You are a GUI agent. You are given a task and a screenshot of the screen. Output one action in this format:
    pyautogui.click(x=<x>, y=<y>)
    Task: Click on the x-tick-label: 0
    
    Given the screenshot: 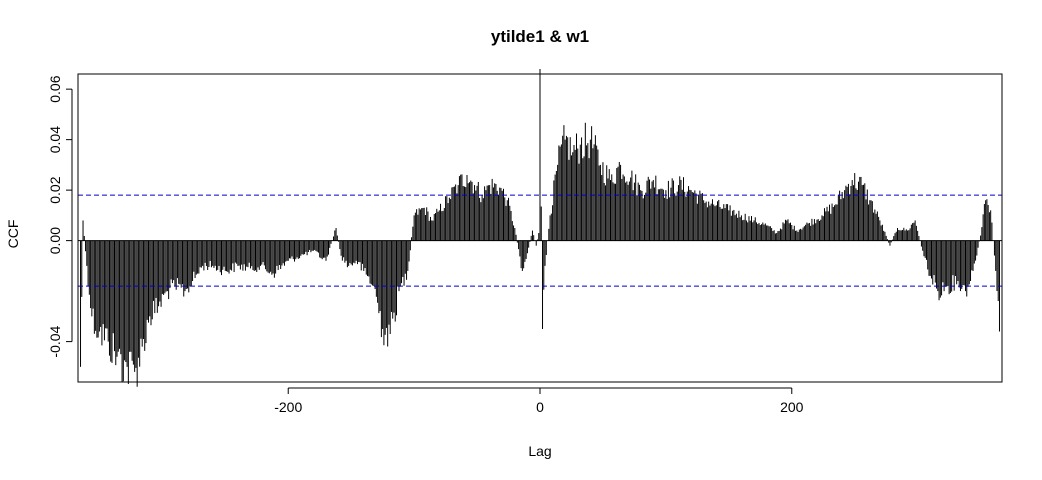 What is the action you would take?
    pyautogui.click(x=540, y=407)
    